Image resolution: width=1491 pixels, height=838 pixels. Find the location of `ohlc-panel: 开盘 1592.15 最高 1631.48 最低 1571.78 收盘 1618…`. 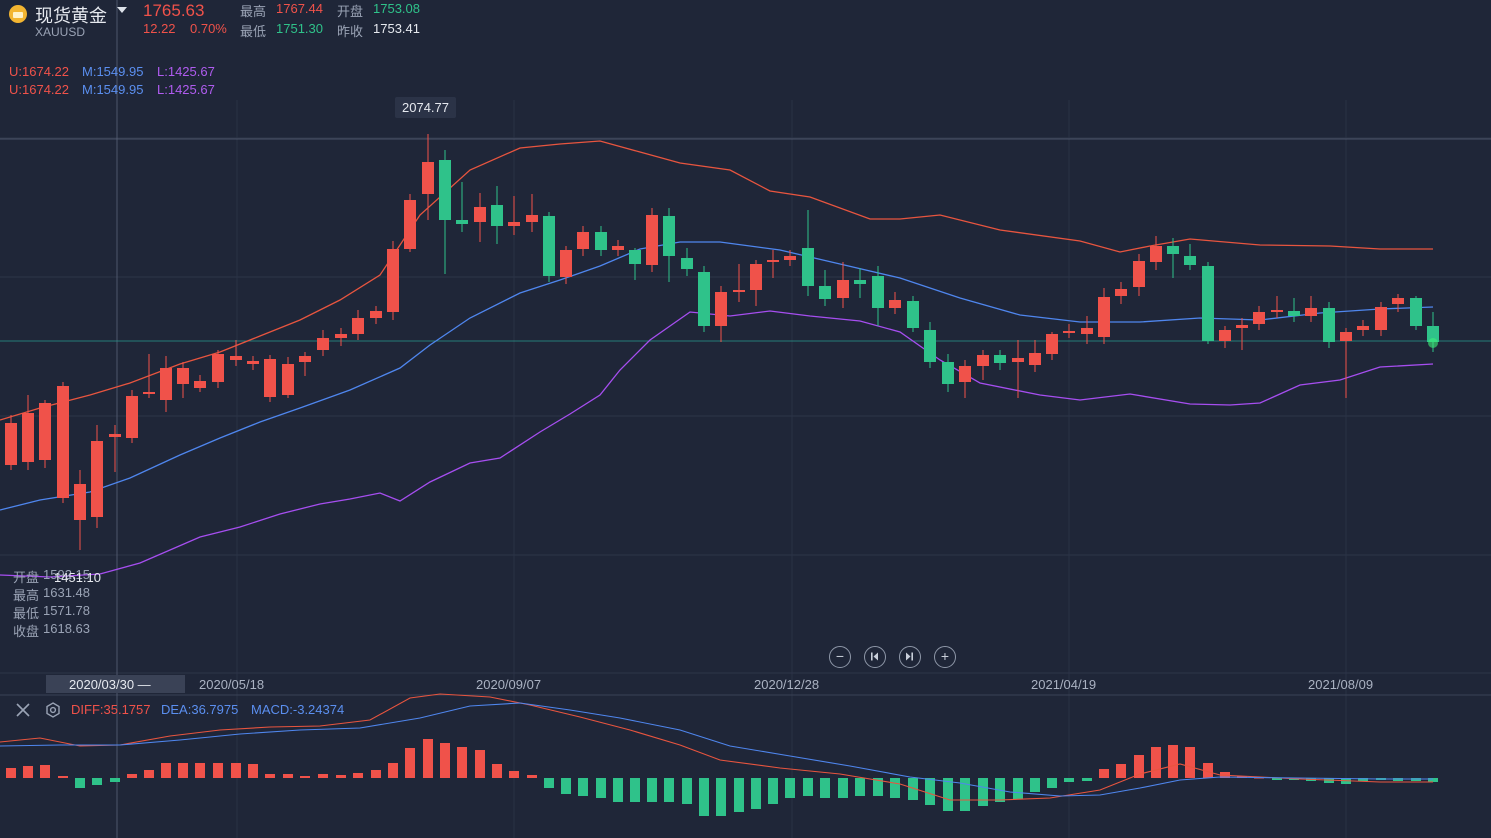

ohlc-panel: 开盘 1592.15 最高 1631.48 最低 1571.78 收盘 1618… is located at coordinates (59, 603).